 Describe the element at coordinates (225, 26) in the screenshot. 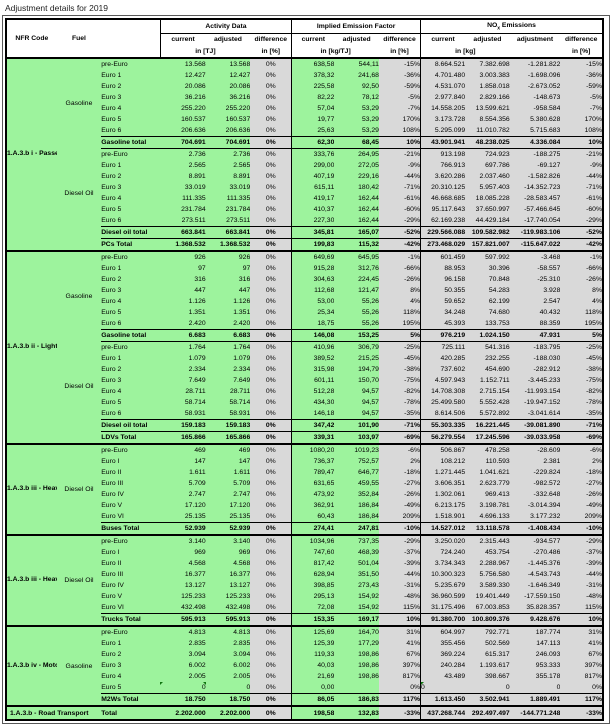

I see `activity-data-group-header: Activity Data` at that location.